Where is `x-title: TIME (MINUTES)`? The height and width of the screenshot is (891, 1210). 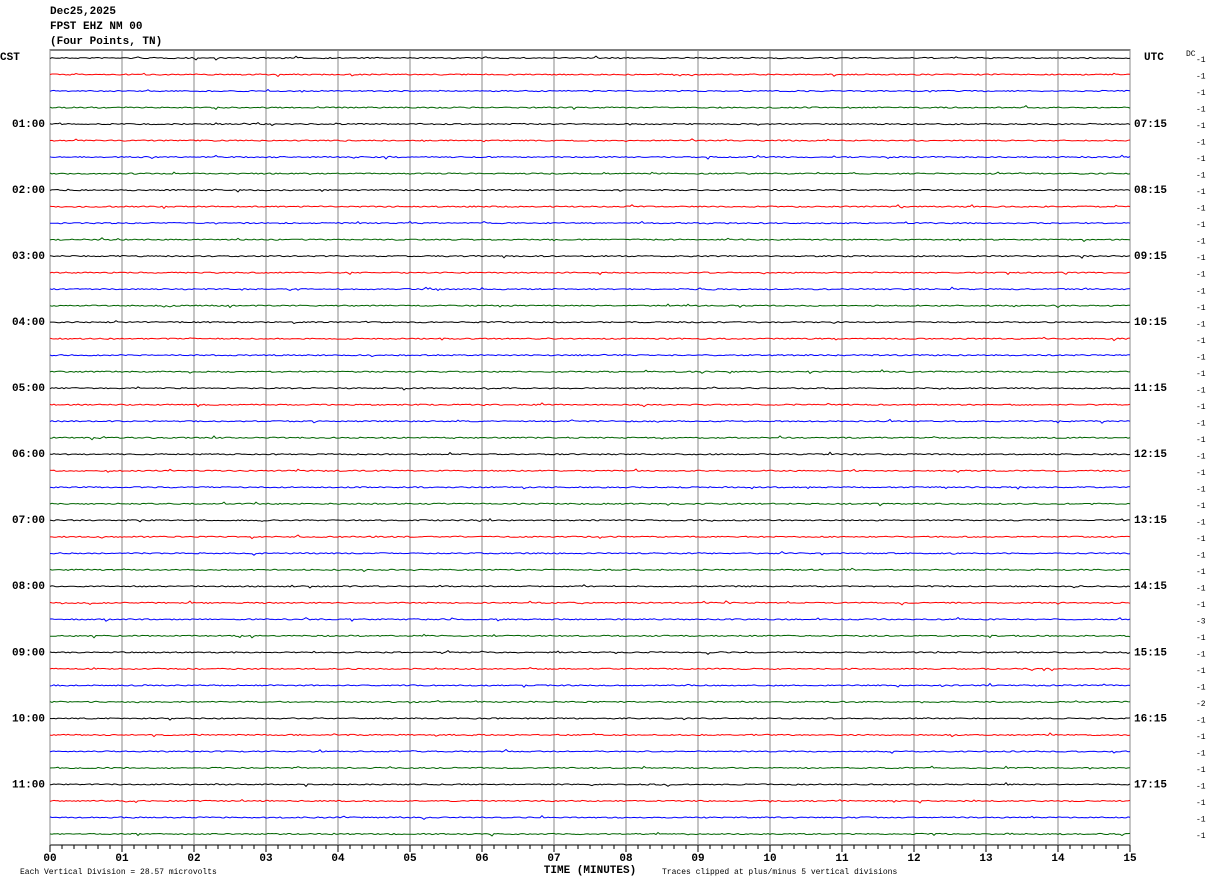 x-title: TIME (MINUTES) is located at coordinates (590, 871).